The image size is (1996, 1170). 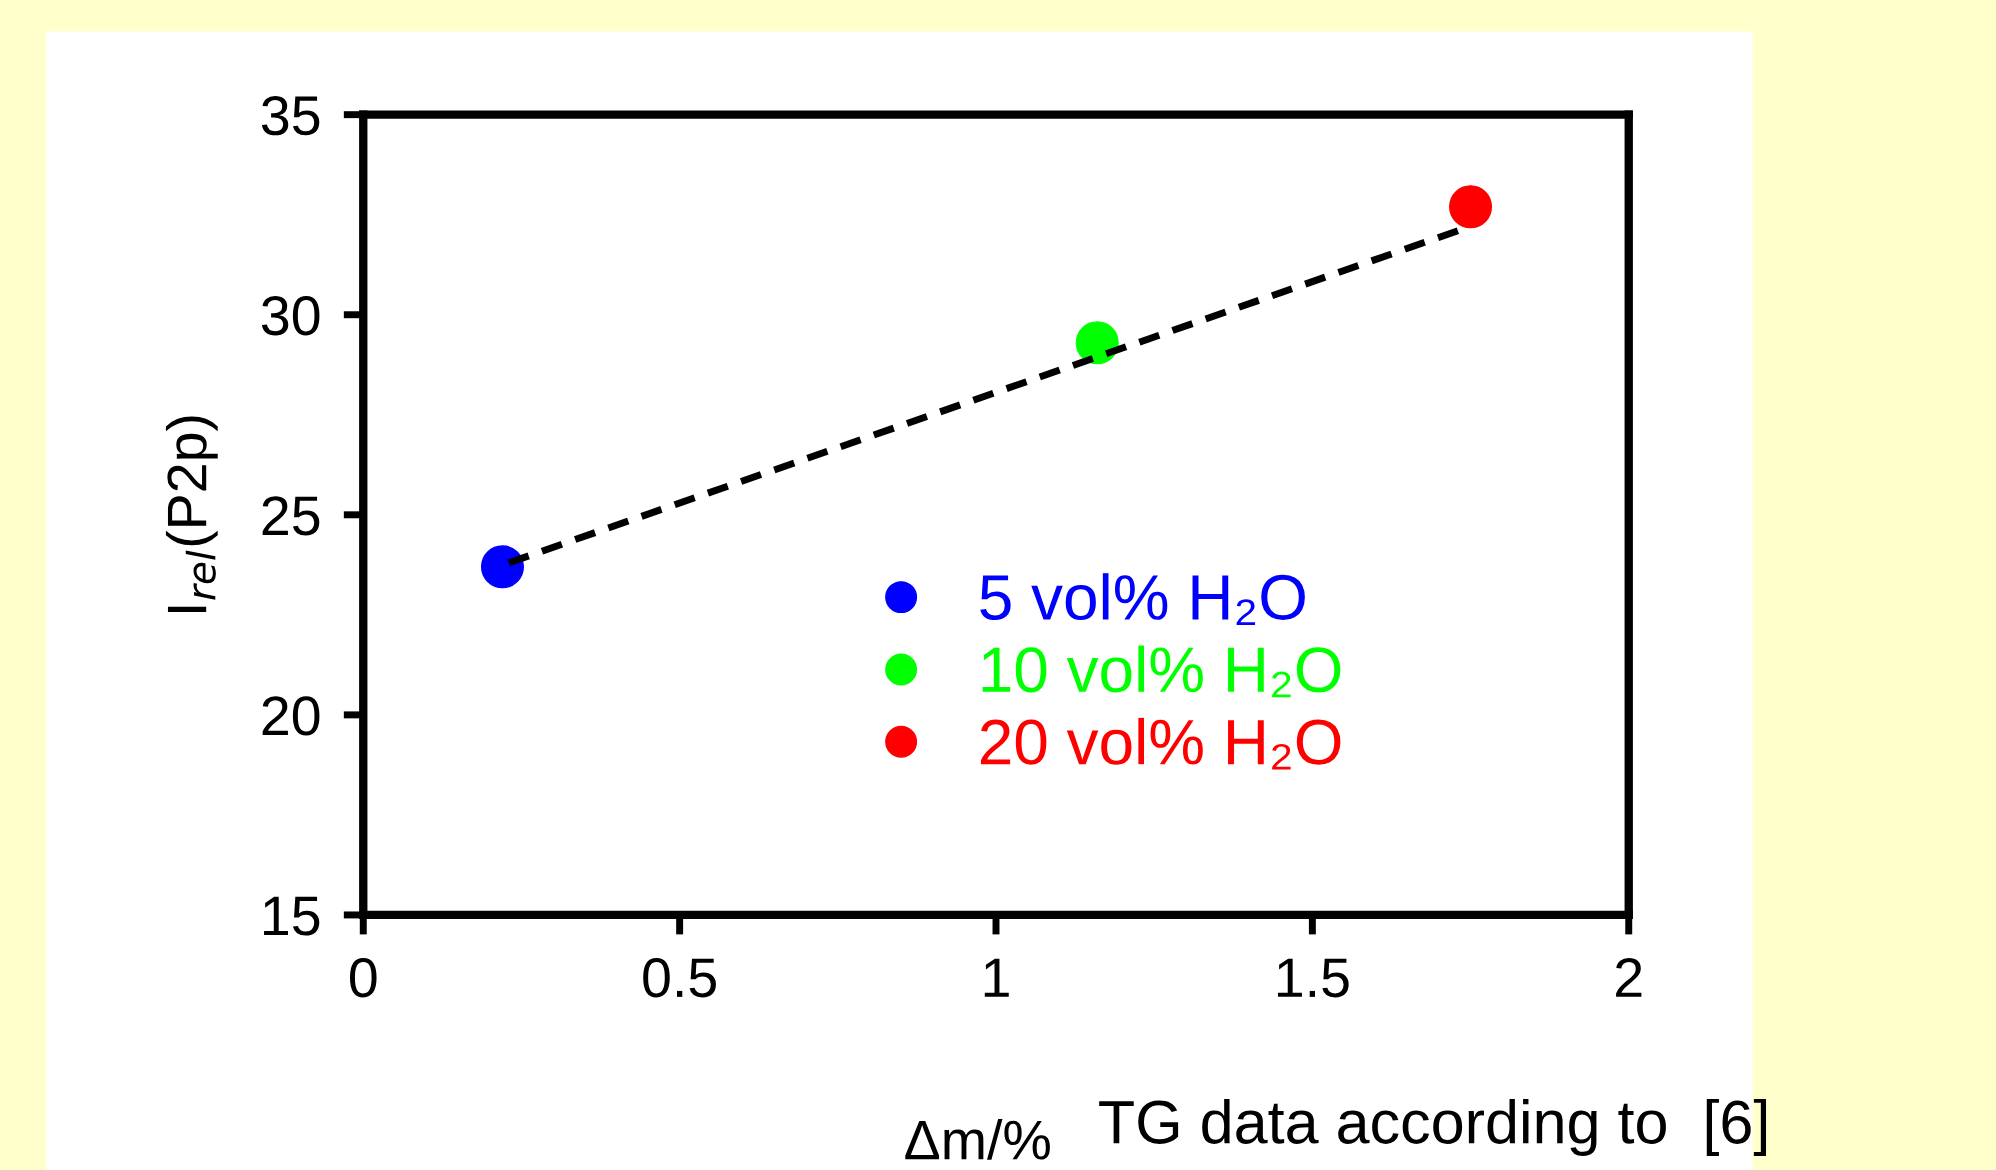 What do you see at coordinates (1161, 671) in the screenshot?
I see `legend-label: 10 vol% H₂O` at bounding box center [1161, 671].